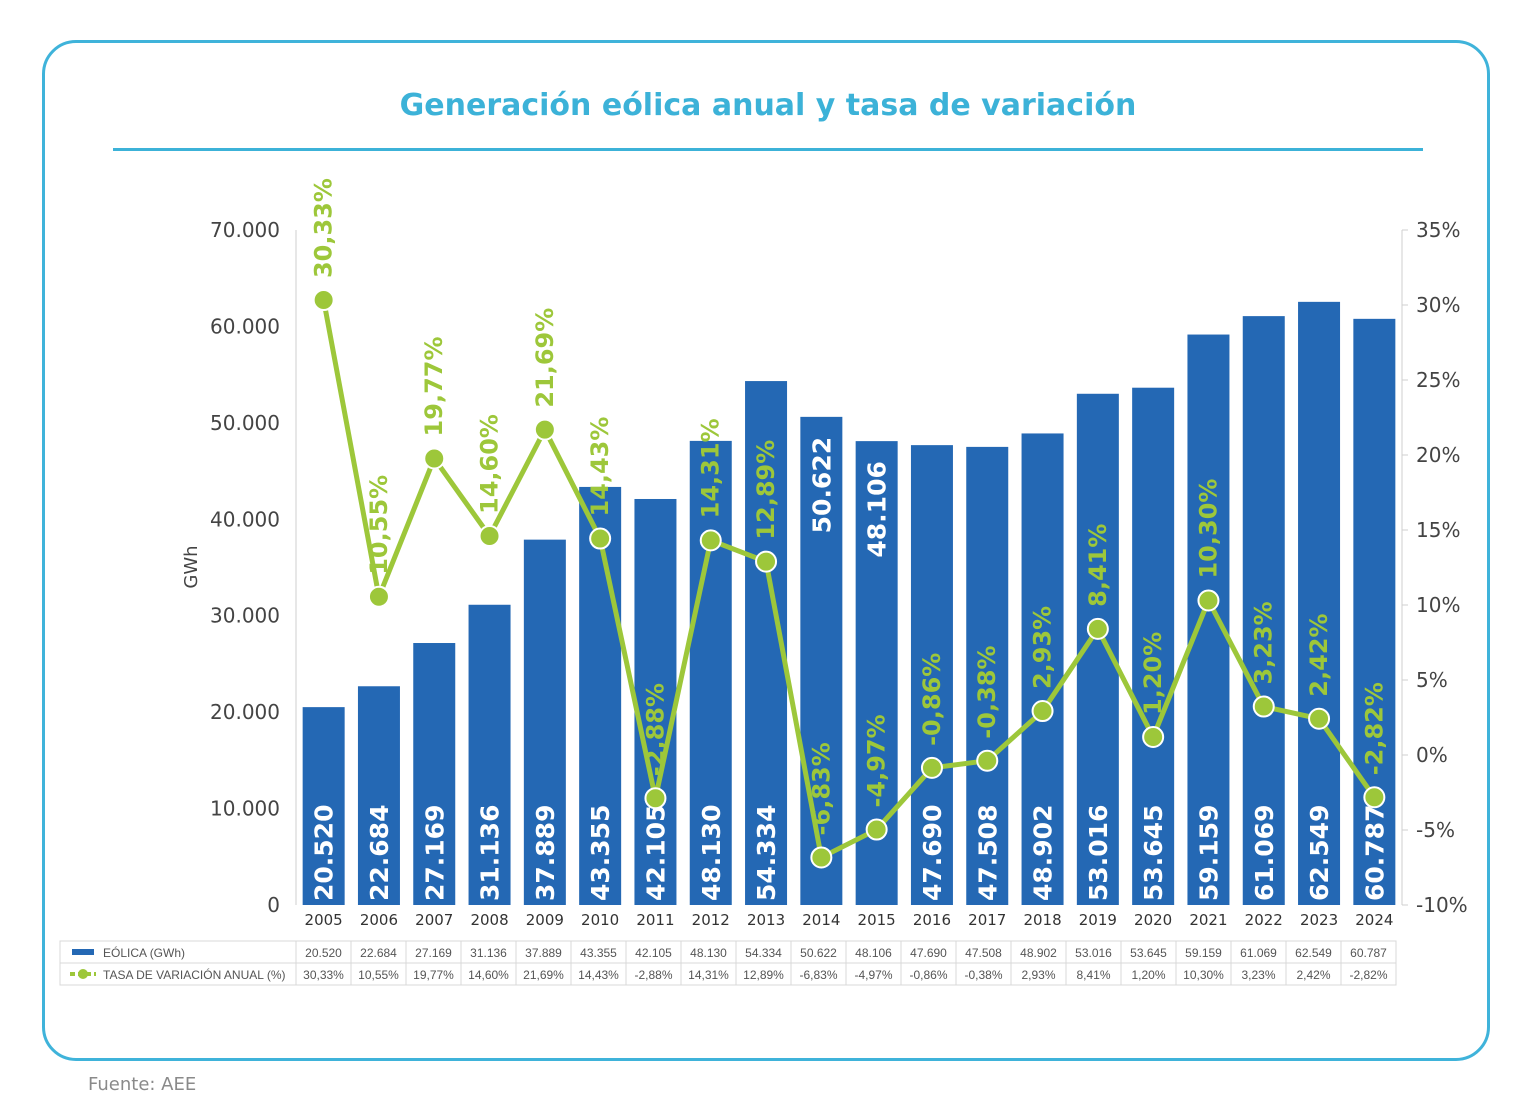 The width and height of the screenshot is (1536, 1114). I want to click on x-tick-label: 2023, so click(1319, 920).